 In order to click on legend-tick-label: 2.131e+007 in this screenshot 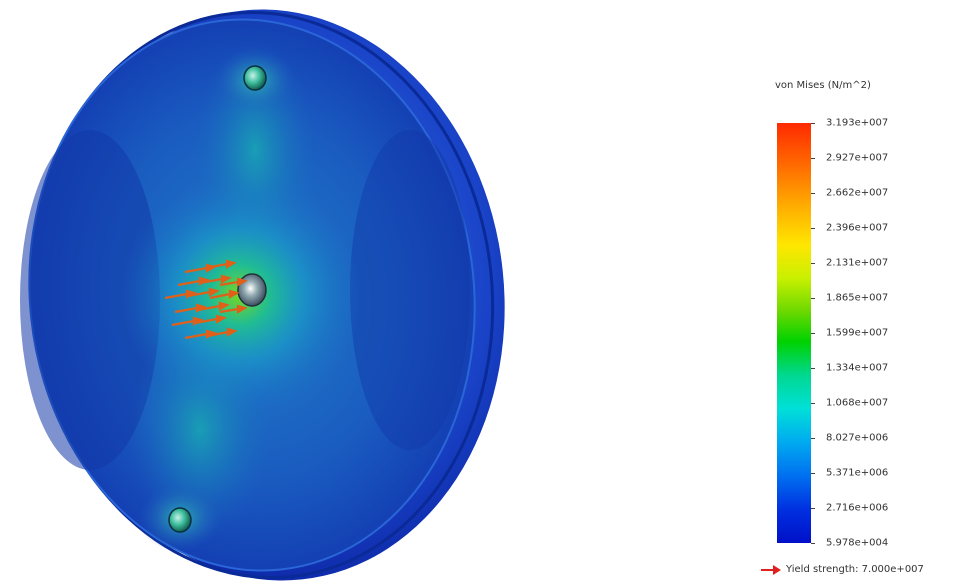, I will do `click(857, 263)`.